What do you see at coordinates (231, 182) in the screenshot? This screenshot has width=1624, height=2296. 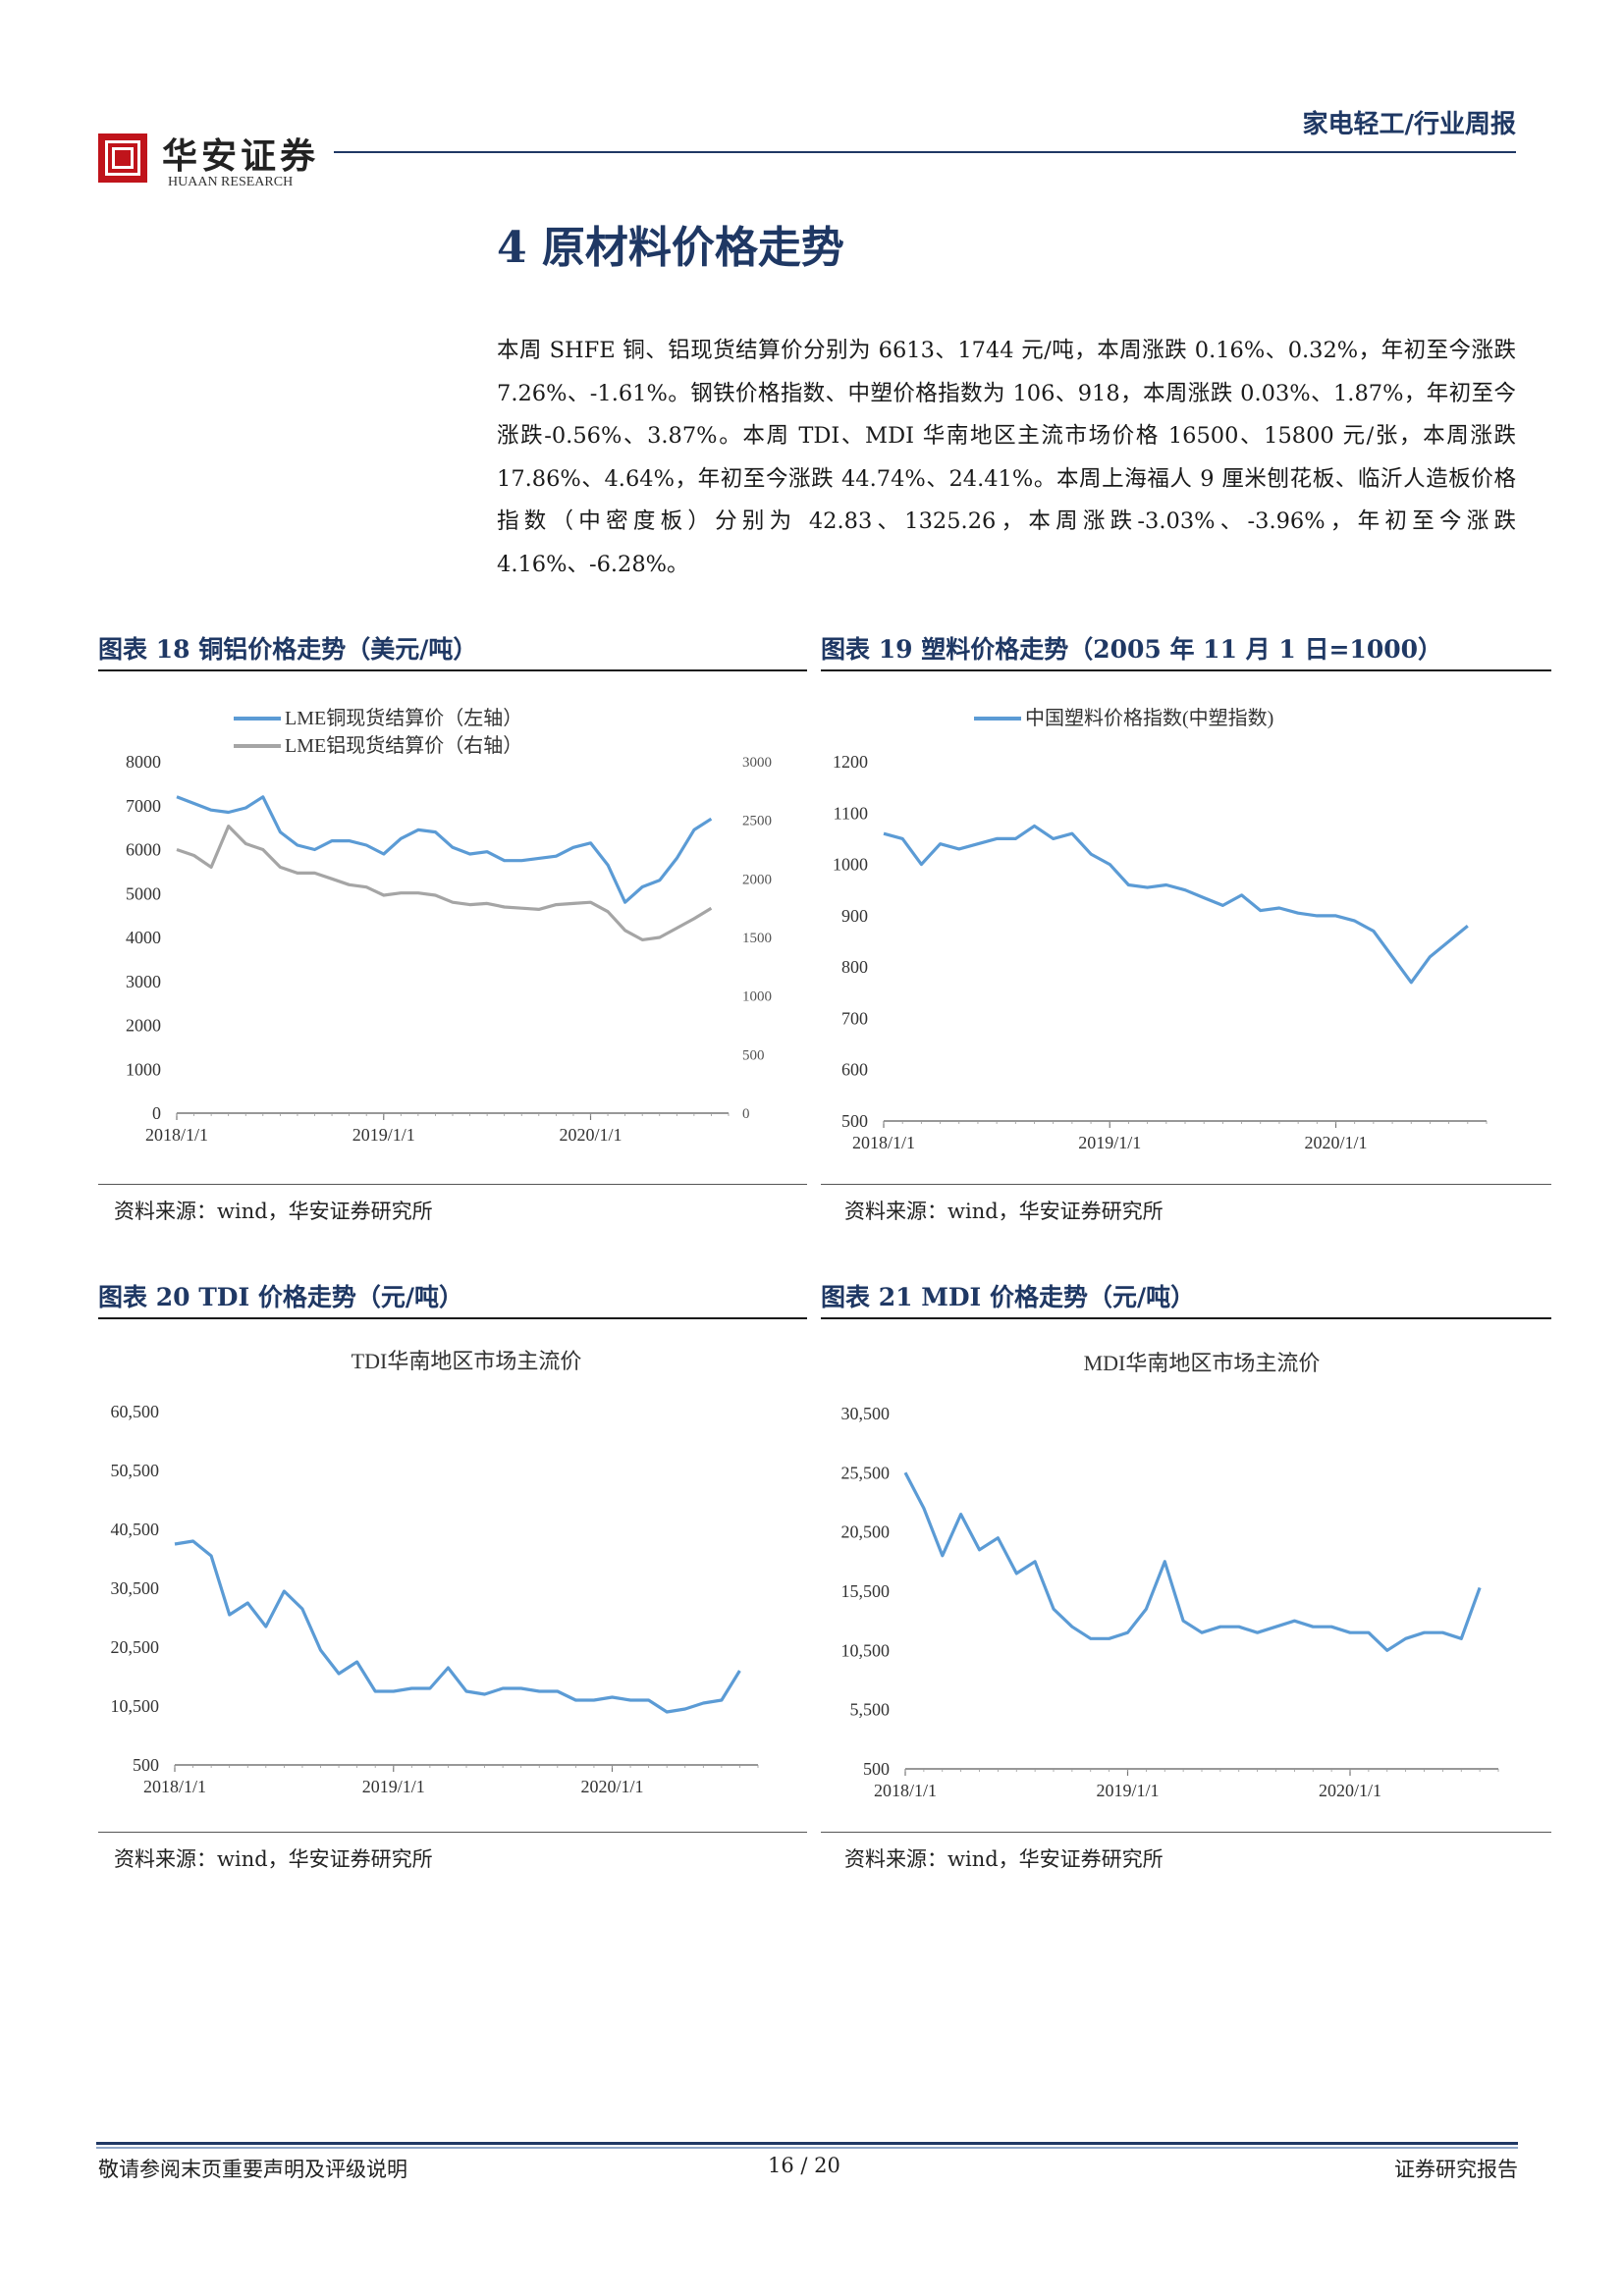 I see `logo-english-name: HUAAN RESEARCH` at bounding box center [231, 182].